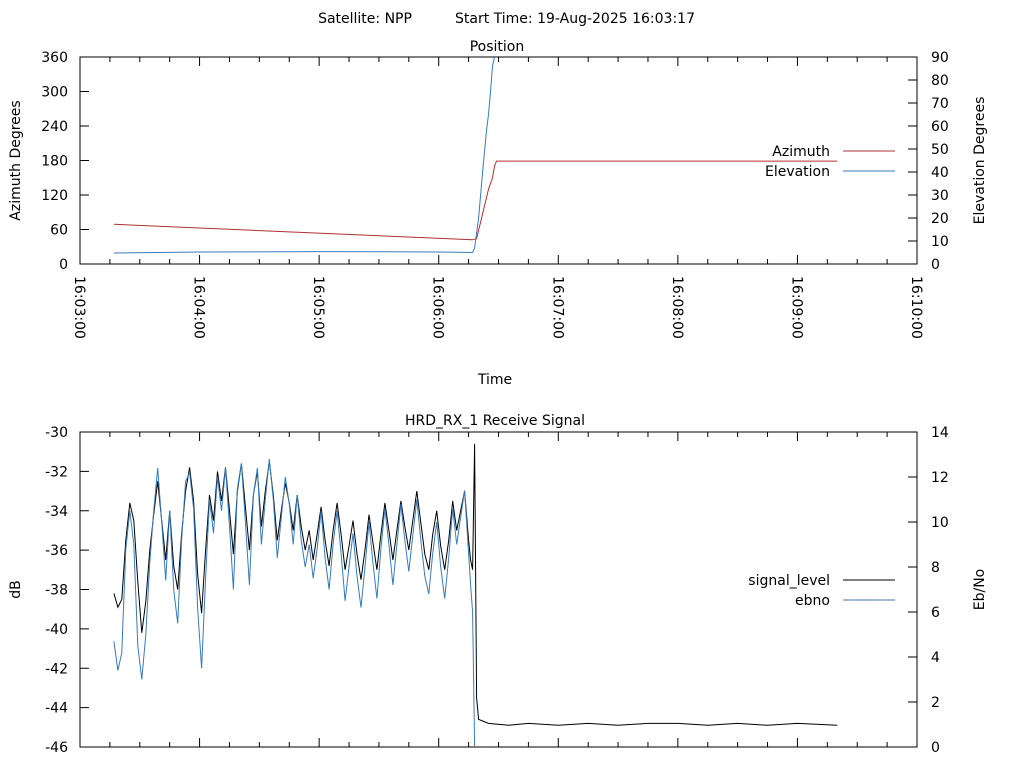  I want to click on chart-title: HRD_RX_1 Receive Signal, so click(495, 421).